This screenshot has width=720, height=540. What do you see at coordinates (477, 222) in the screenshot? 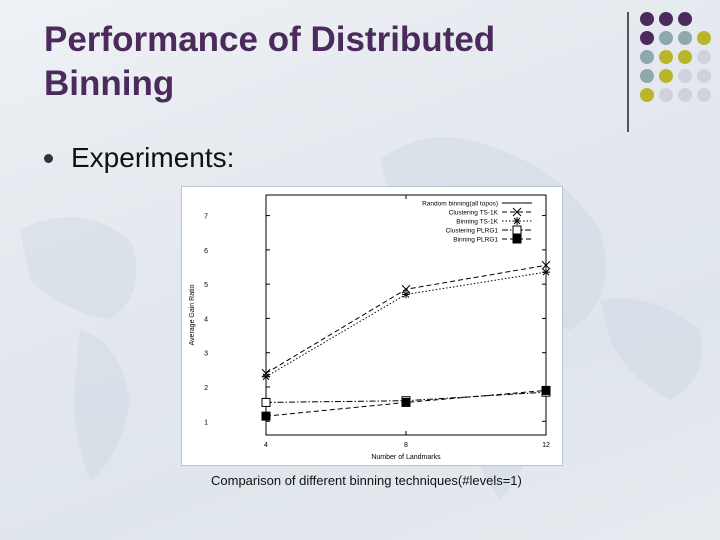
I see `legend-label: Binning TS-1K` at bounding box center [477, 222].